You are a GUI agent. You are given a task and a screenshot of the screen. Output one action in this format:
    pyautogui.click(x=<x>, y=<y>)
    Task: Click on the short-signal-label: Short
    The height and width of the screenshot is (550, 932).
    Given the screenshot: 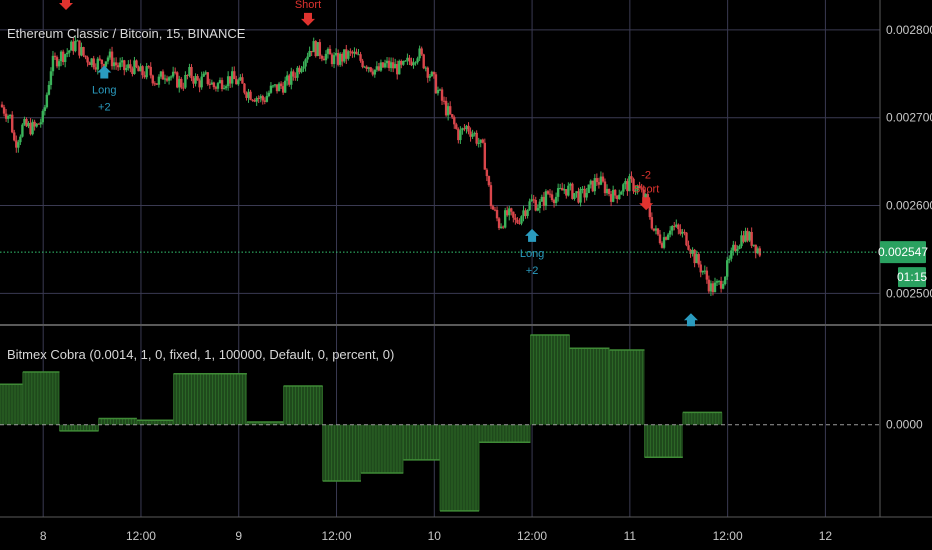 What is the action you would take?
    pyautogui.click(x=646, y=189)
    